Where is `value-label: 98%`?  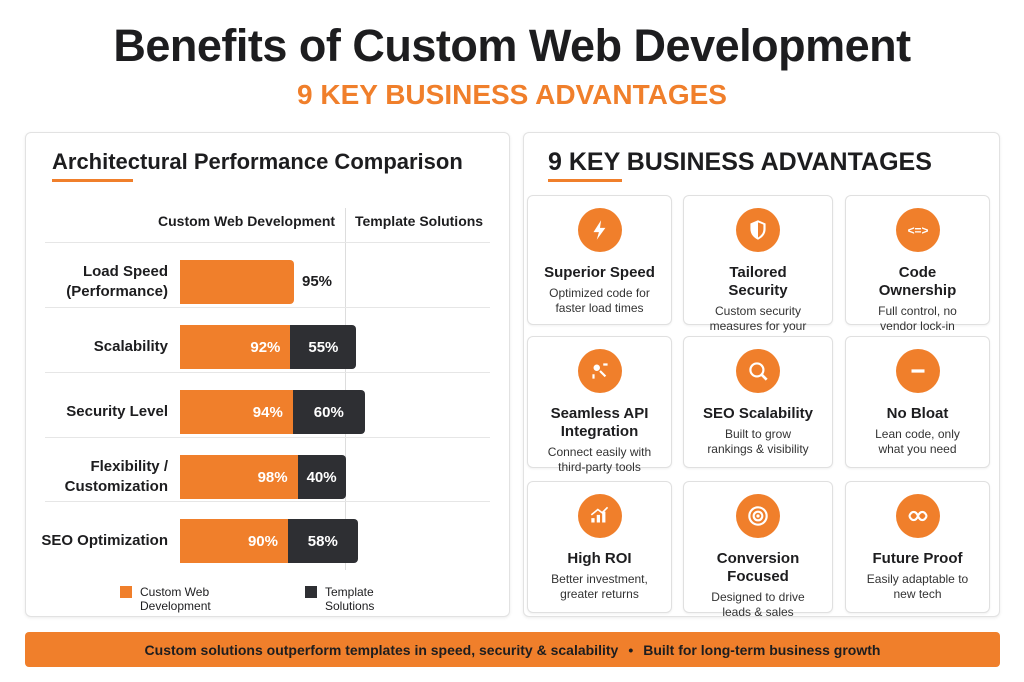
value-label: 98% is located at coordinates (272, 477).